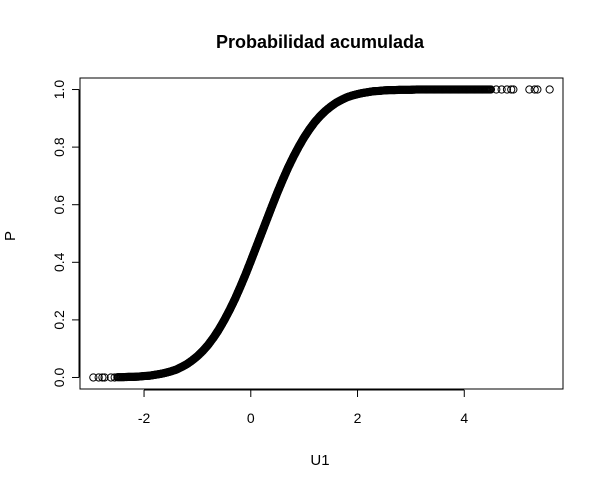 The width and height of the screenshot is (603, 494). Describe the element at coordinates (10, 236) in the screenshot. I see `y-axis-label: P` at that location.